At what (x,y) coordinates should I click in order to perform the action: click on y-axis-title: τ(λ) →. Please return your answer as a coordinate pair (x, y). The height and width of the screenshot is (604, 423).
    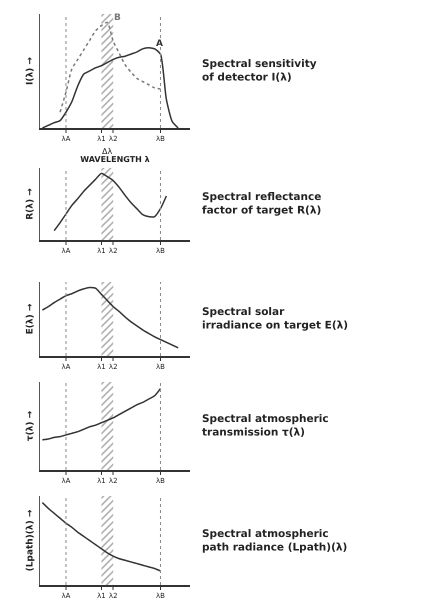
    Looking at the image, I should click on (30, 426).